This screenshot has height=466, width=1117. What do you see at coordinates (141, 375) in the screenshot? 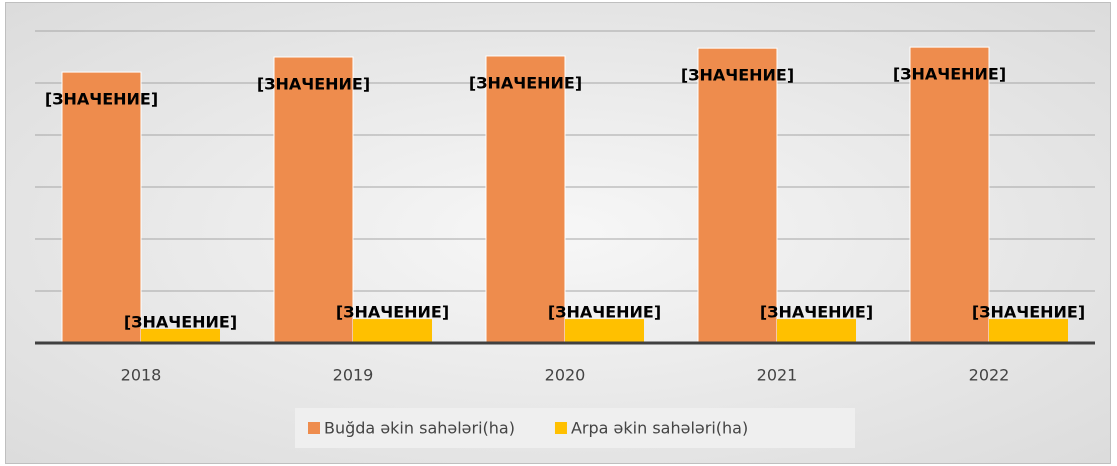
I see `x-tick-label: 2018` at bounding box center [141, 375].